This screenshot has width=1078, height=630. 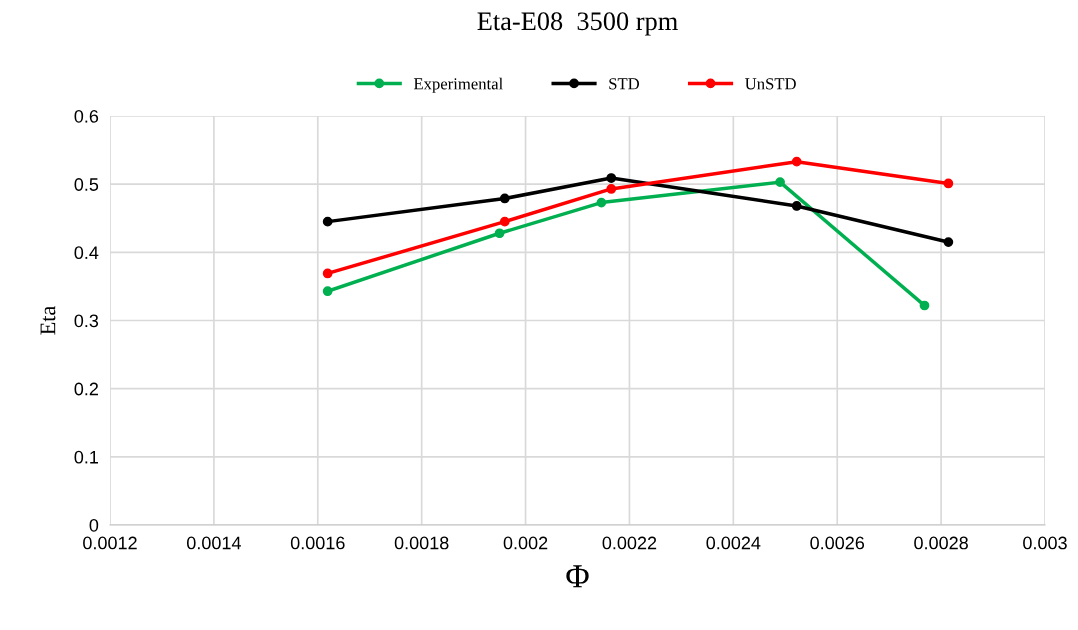 I want to click on y-tick-label: 0.5, so click(x=86, y=184).